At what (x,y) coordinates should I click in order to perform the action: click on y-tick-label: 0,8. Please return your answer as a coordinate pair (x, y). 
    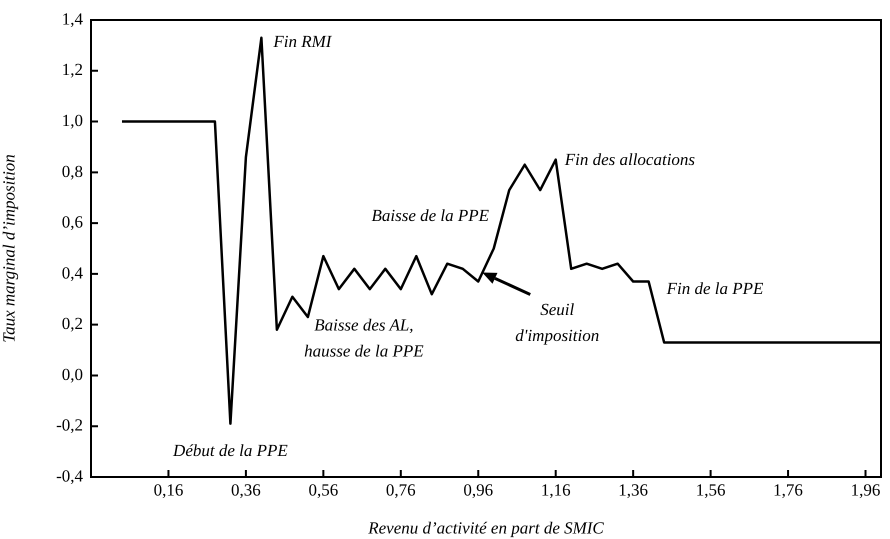
    Looking at the image, I should click on (72, 171).